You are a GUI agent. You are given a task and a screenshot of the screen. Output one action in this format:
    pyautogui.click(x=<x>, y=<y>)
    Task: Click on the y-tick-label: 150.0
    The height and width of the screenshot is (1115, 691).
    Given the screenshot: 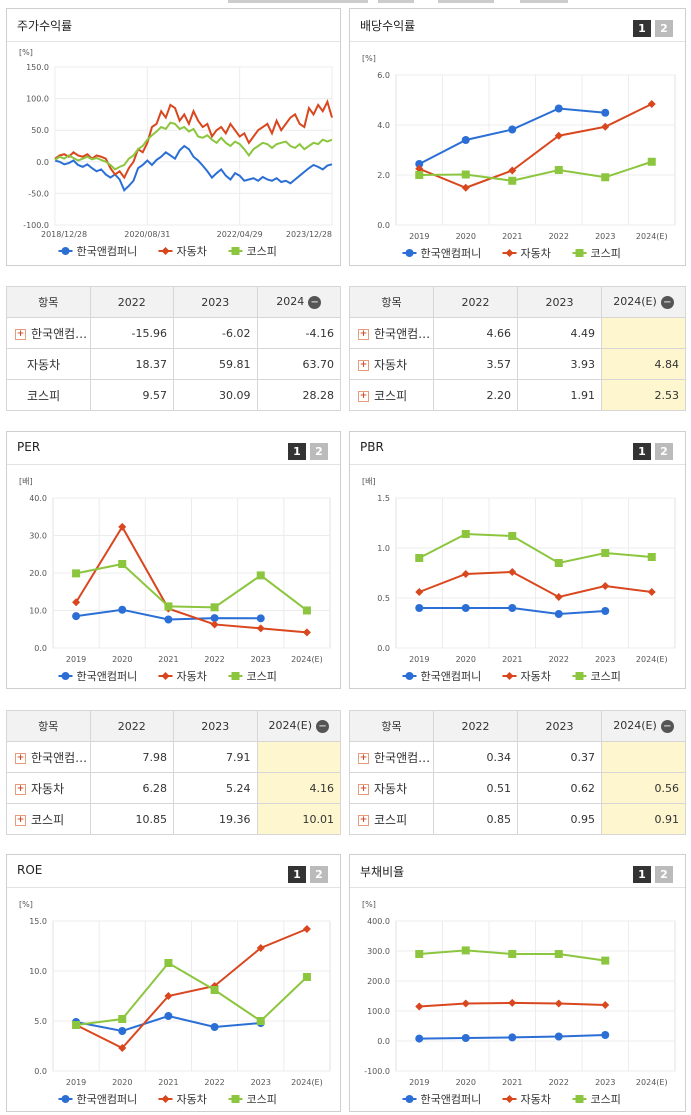 What is the action you would take?
    pyautogui.click(x=37, y=67)
    